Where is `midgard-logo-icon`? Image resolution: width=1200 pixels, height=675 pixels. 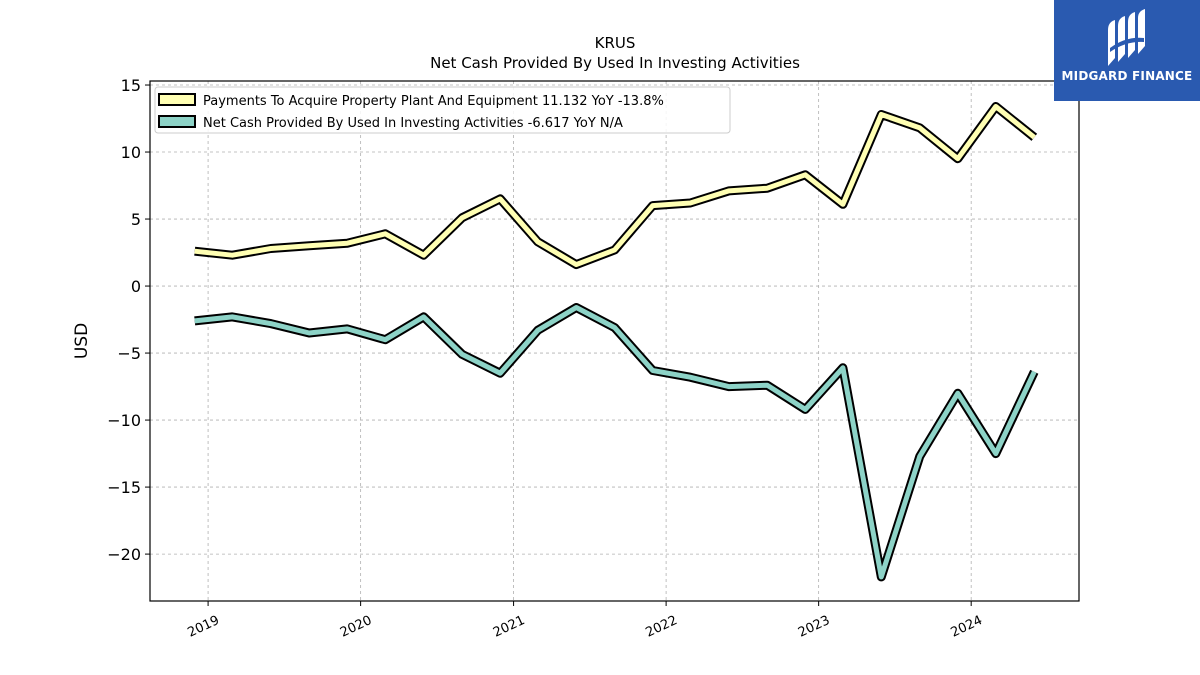
midgard-logo-icon is located at coordinates (1126, 37).